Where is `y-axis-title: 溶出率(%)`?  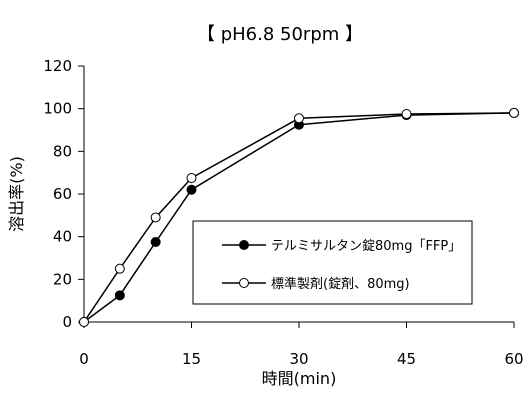 y-axis-title: 溶出率(%) is located at coordinates (16, 194).